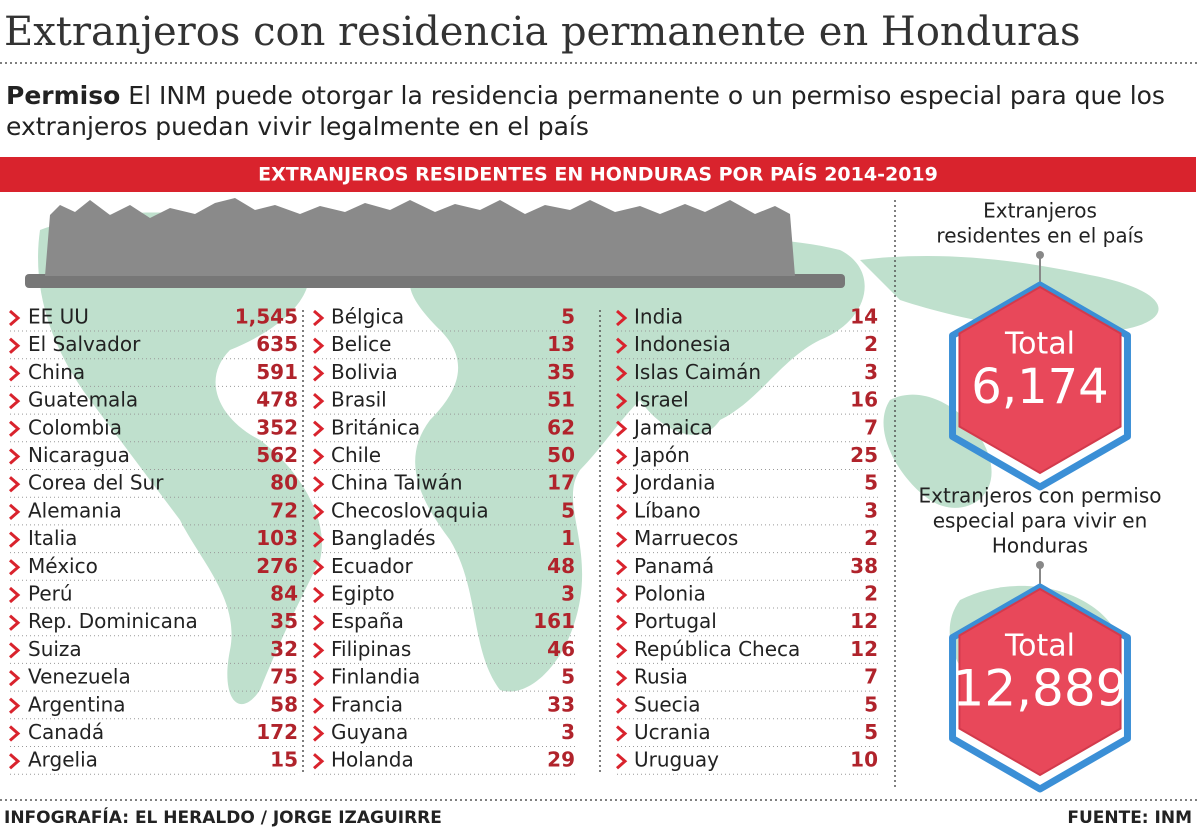 The image size is (1200, 833). What do you see at coordinates (77, 704) in the screenshot?
I see `country-name: Argentina` at bounding box center [77, 704].